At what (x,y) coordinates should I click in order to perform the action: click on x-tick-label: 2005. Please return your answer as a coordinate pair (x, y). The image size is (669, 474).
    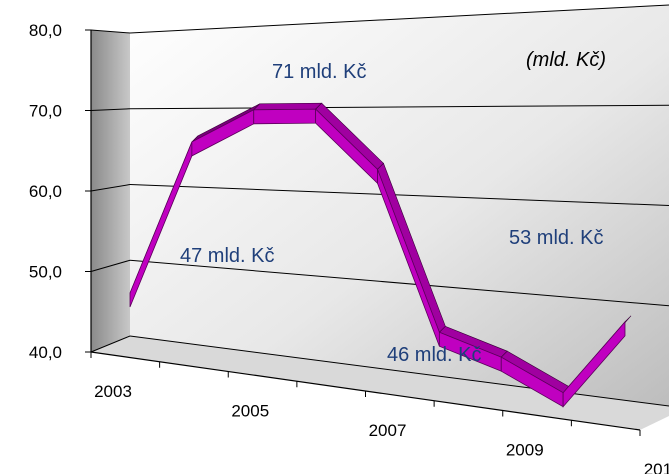
    Looking at the image, I should click on (250, 411).